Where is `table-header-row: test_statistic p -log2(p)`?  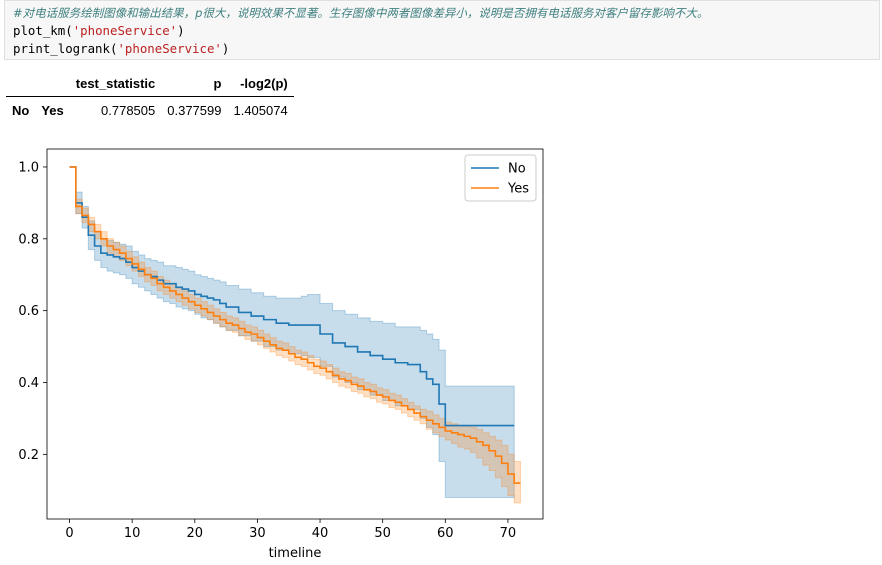 table-header-row: test_statistic p -log2(p) is located at coordinates (150, 83).